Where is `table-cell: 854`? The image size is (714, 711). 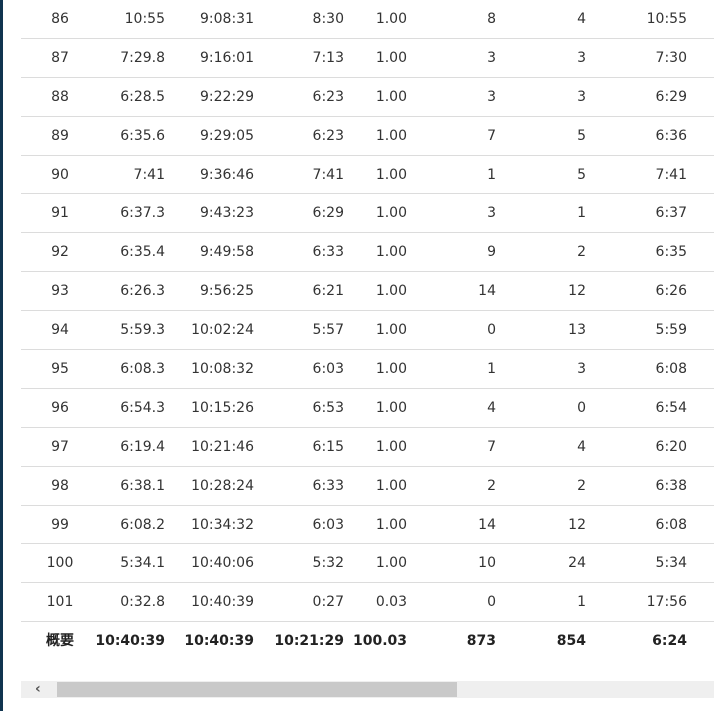 table-cell: 854 is located at coordinates (571, 641).